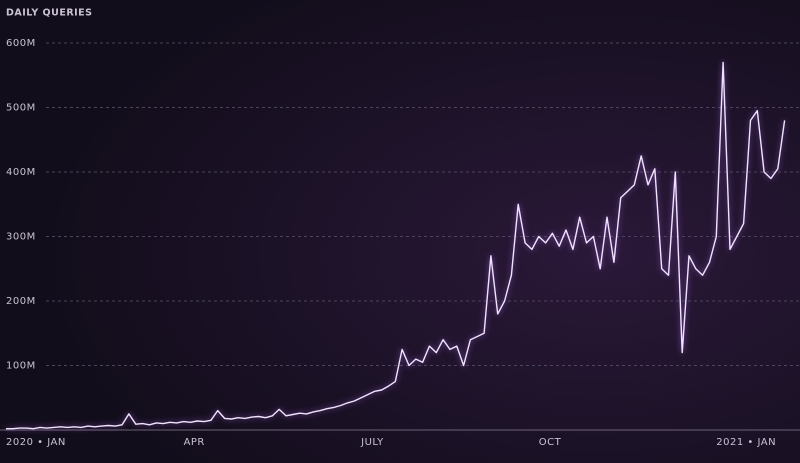  What do you see at coordinates (49, 13) in the screenshot?
I see `chart-title: DAILY QUERIES` at bounding box center [49, 13].